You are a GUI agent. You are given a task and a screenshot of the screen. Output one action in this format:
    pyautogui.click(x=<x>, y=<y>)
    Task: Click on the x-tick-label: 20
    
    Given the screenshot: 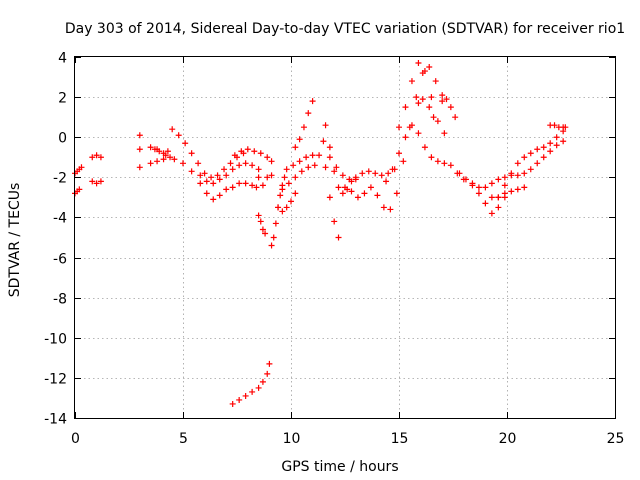 What is the action you would take?
    pyautogui.click(x=508, y=439)
    